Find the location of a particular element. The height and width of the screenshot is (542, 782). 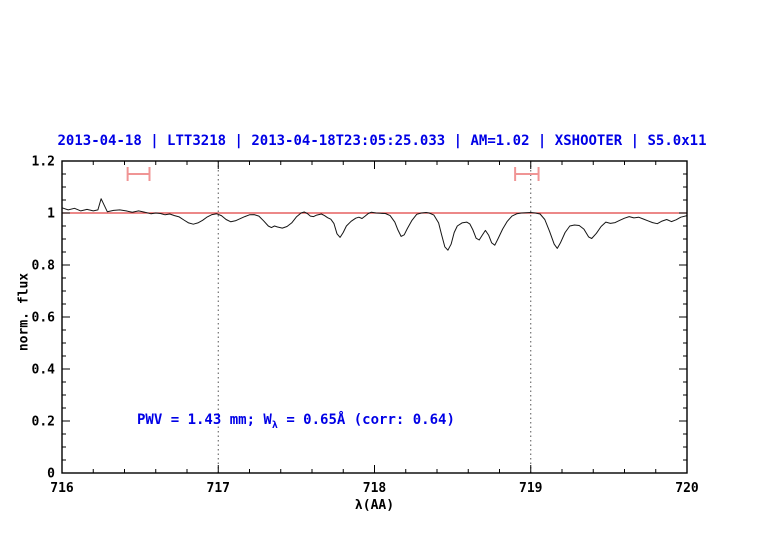

y-tick-label: 0.6 is located at coordinates (44, 318).